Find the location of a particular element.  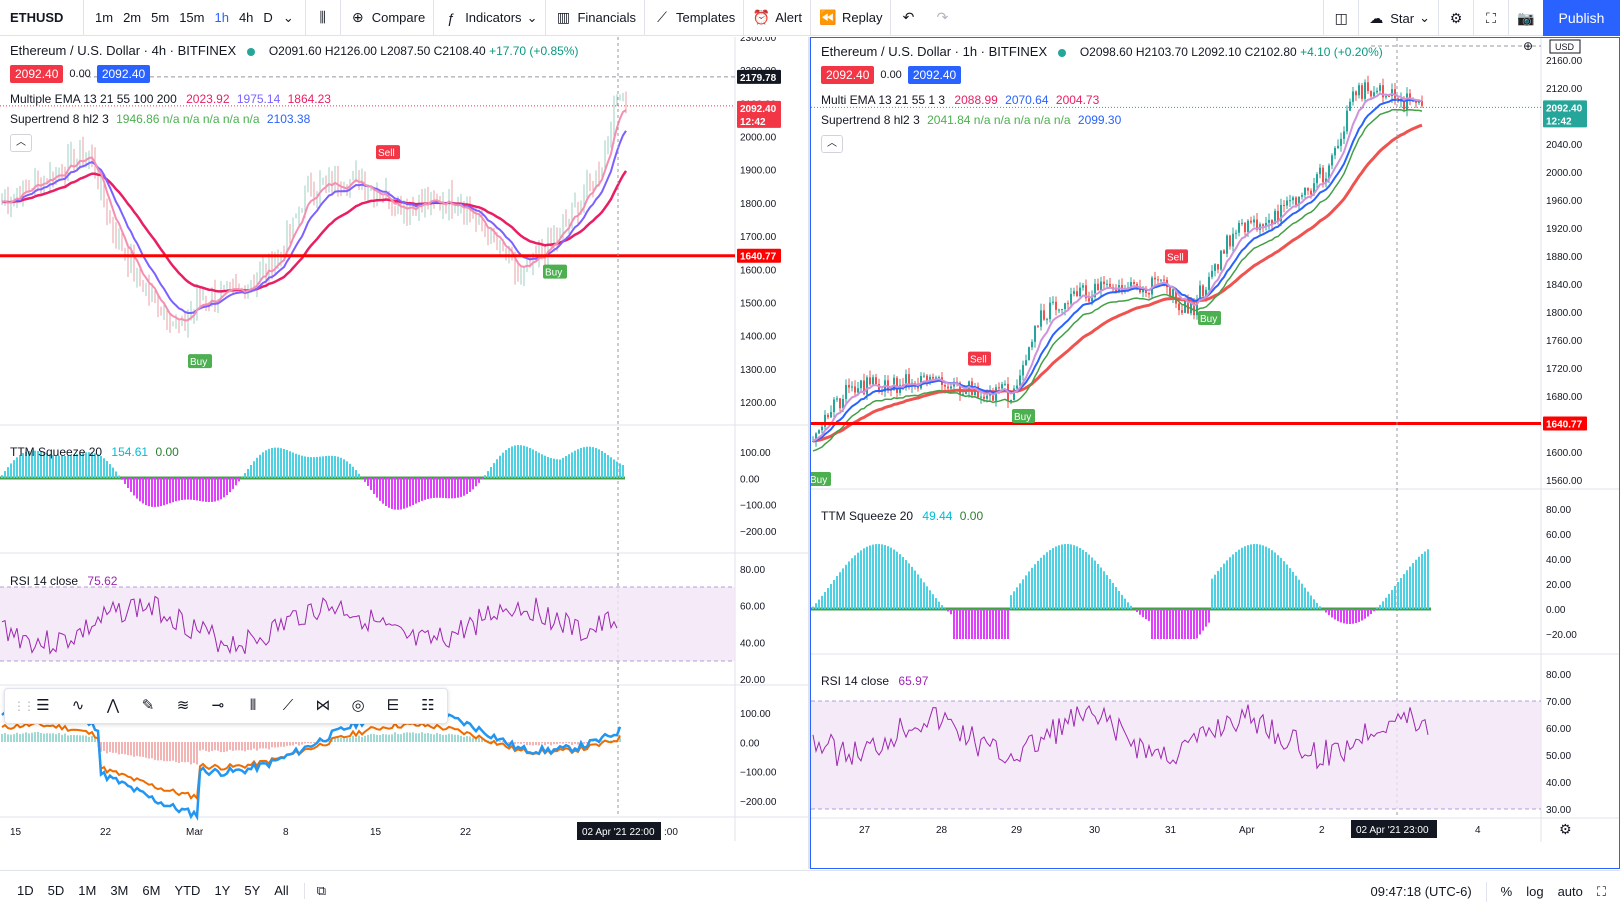

timeframe-15m: 15m is located at coordinates (191, 17).